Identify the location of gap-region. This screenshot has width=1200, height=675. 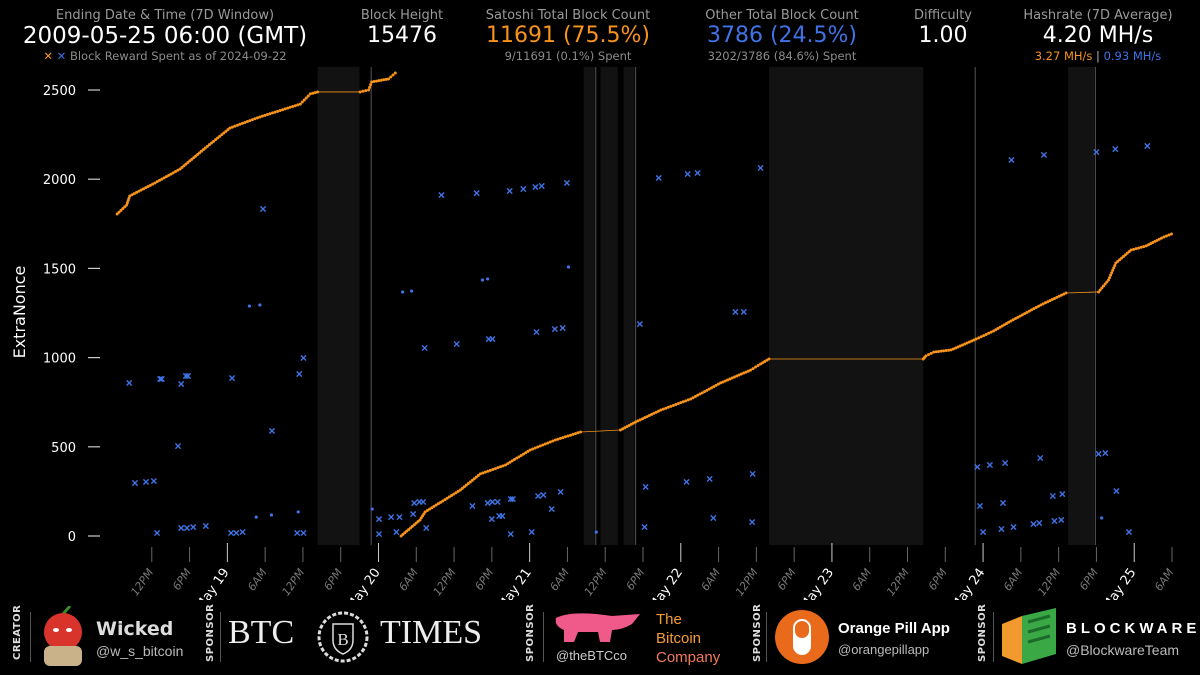
(338, 306).